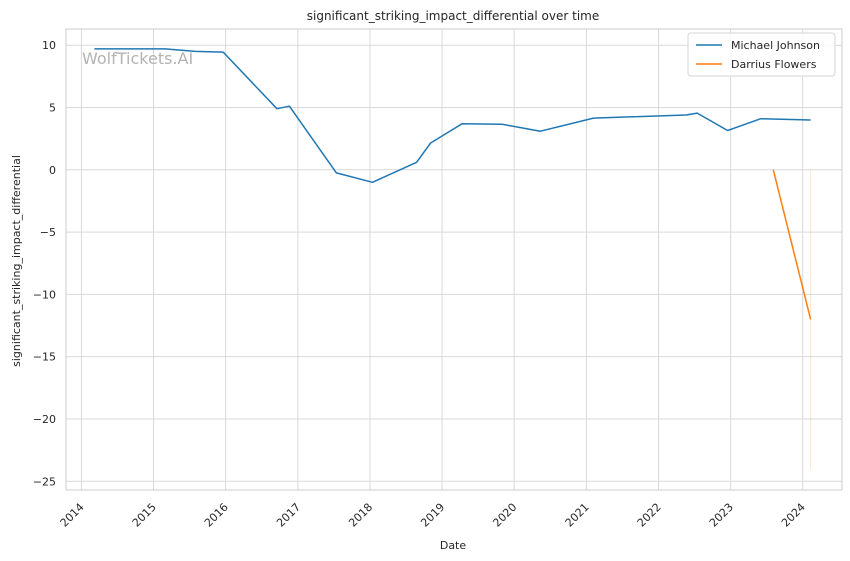  Describe the element at coordinates (52, 170) in the screenshot. I see `y-tick-label: 0` at that location.